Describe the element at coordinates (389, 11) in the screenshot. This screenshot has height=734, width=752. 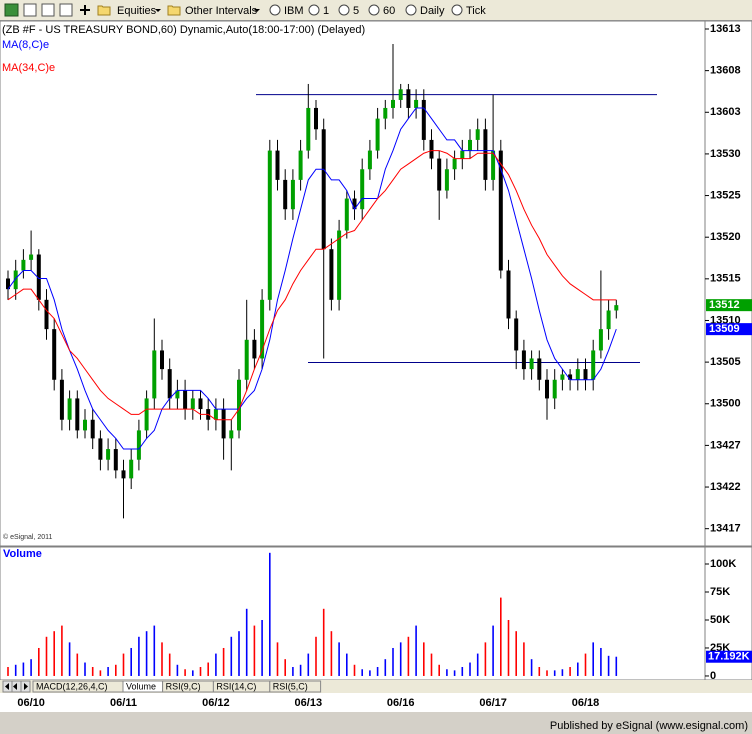
I see `toolbar-item: 60` at that location.